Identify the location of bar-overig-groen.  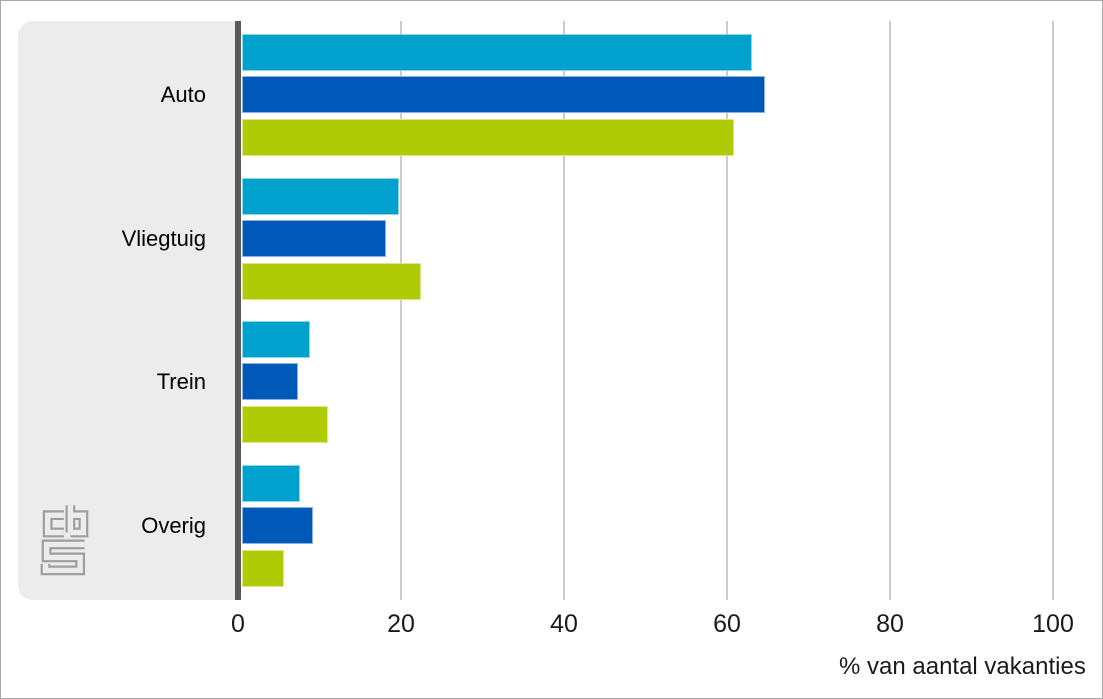
(263, 568).